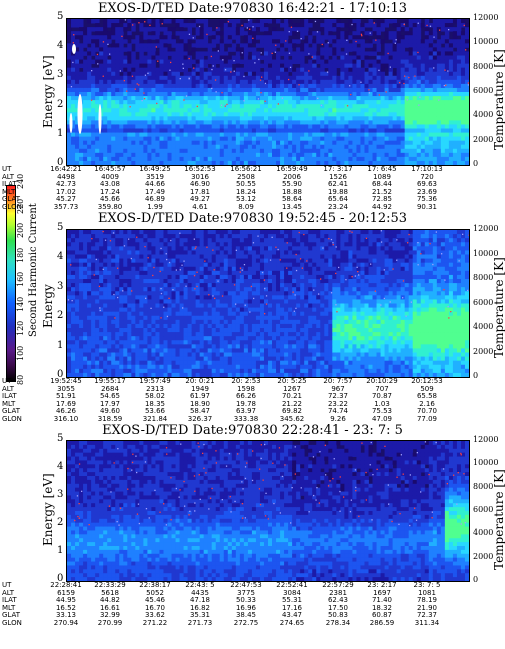  What do you see at coordinates (74, 49) in the screenshot?
I see `saturation-spike` at bounding box center [74, 49].